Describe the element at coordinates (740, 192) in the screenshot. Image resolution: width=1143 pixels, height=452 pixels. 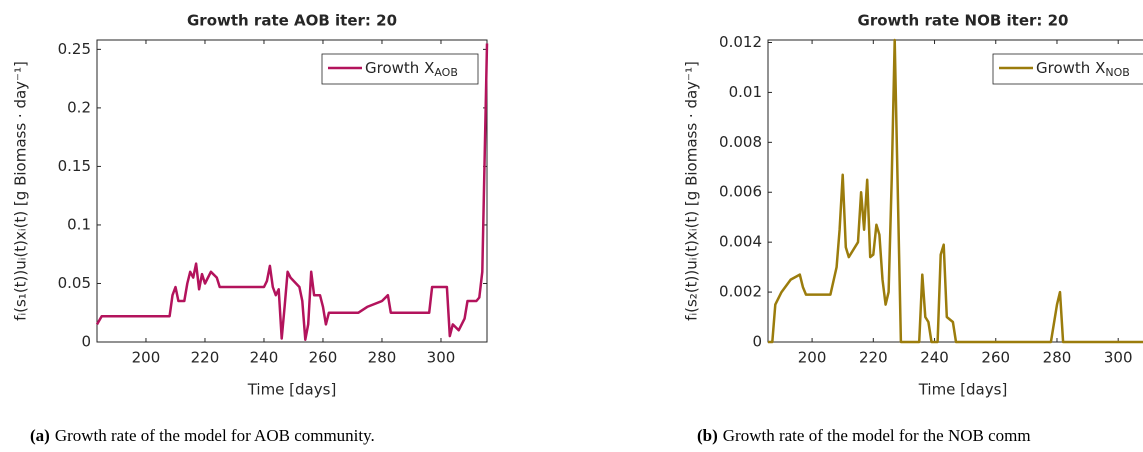
I see `y-tick-label: 0.006` at that location.